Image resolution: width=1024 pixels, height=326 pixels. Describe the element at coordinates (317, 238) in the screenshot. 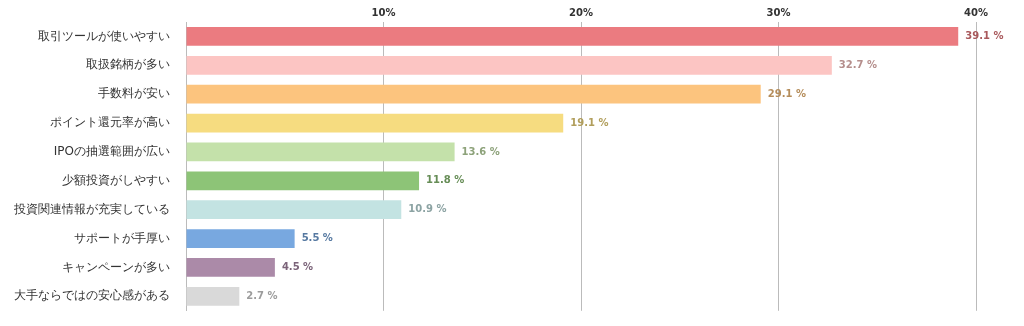

I see `data-label: 5.5 %` at that location.